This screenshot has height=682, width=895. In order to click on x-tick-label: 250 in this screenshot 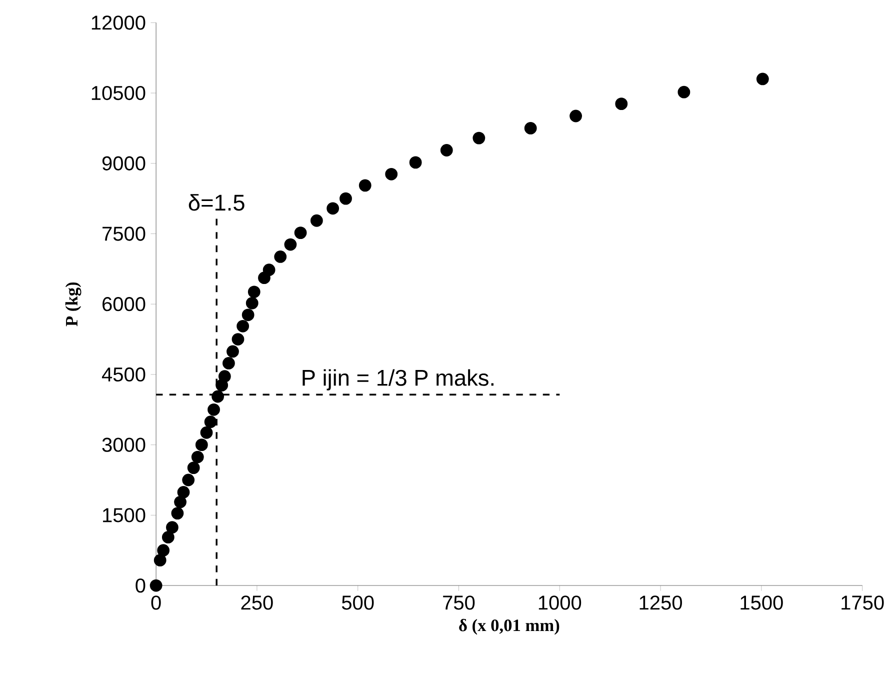, I will do `click(257, 603)`.